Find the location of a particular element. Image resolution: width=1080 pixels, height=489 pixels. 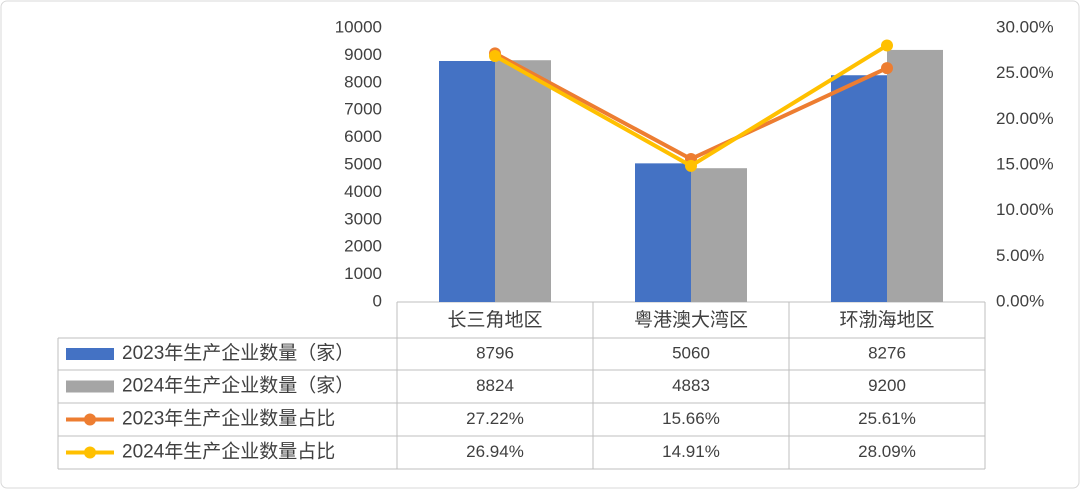

table-cell: 26.94% is located at coordinates (495, 451).